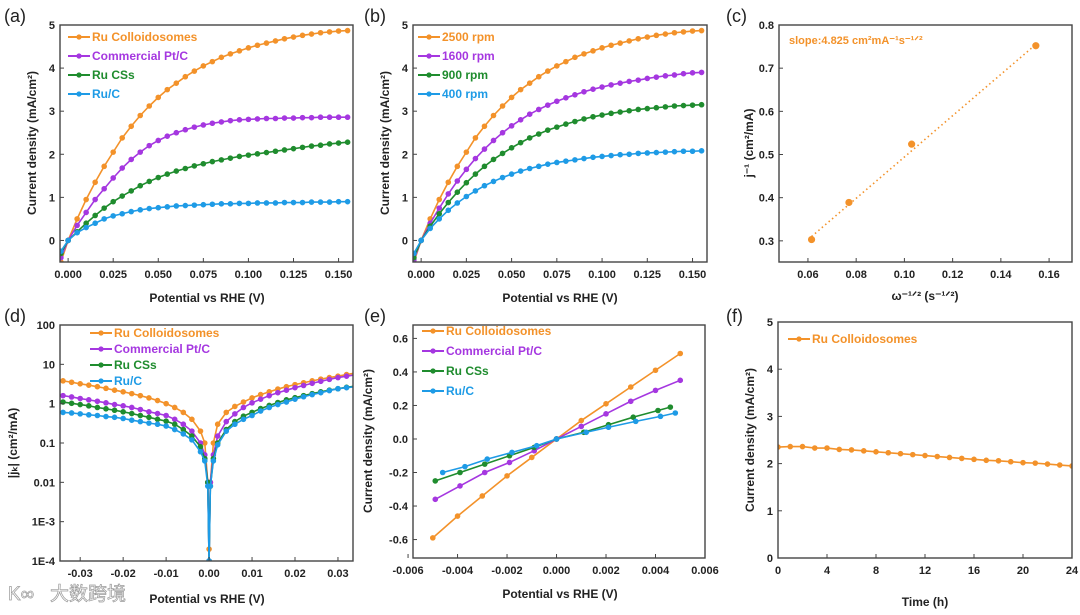  What do you see at coordinates (559, 594) in the screenshot?
I see `x-axis-title: Potential vs RHE (V)` at bounding box center [559, 594].